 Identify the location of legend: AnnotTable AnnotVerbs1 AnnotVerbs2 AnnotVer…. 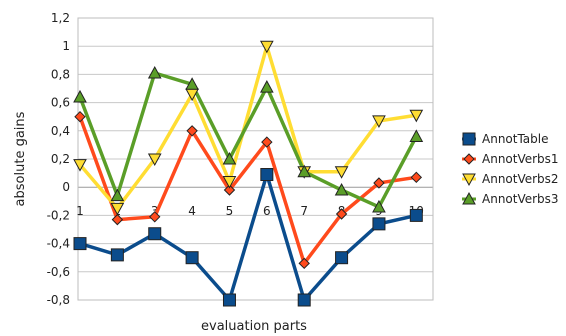
(510, 169).